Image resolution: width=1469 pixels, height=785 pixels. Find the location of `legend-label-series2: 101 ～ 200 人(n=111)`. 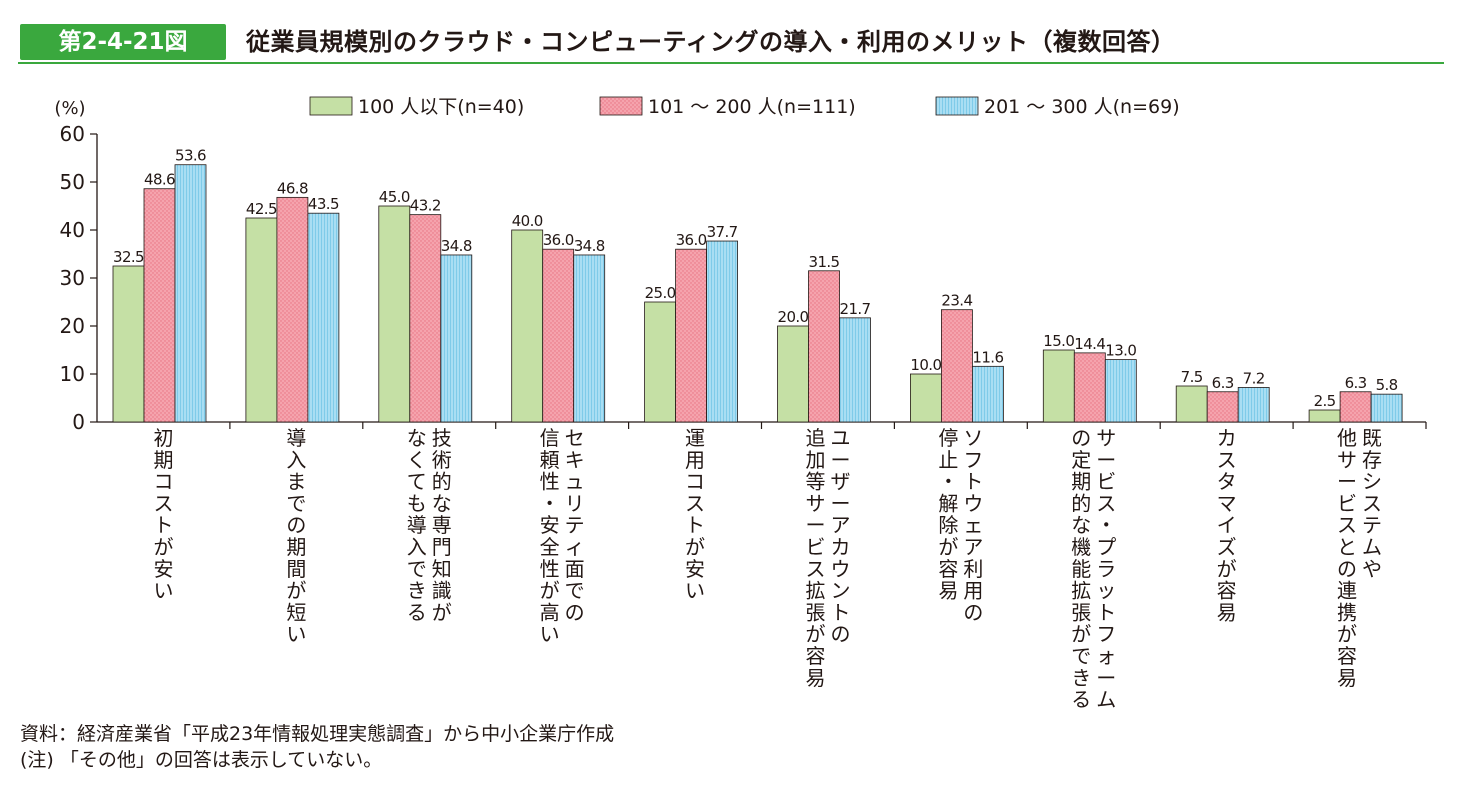

legend-label-series2: 101 ～ 200 人(n=111) is located at coordinates (752, 107).